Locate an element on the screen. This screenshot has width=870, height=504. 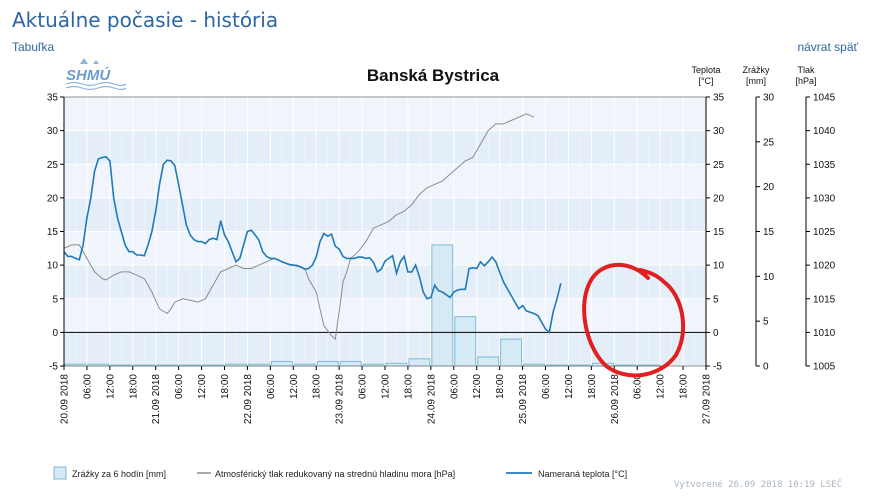
precip-tick-label: 20 is located at coordinates (769, 187).